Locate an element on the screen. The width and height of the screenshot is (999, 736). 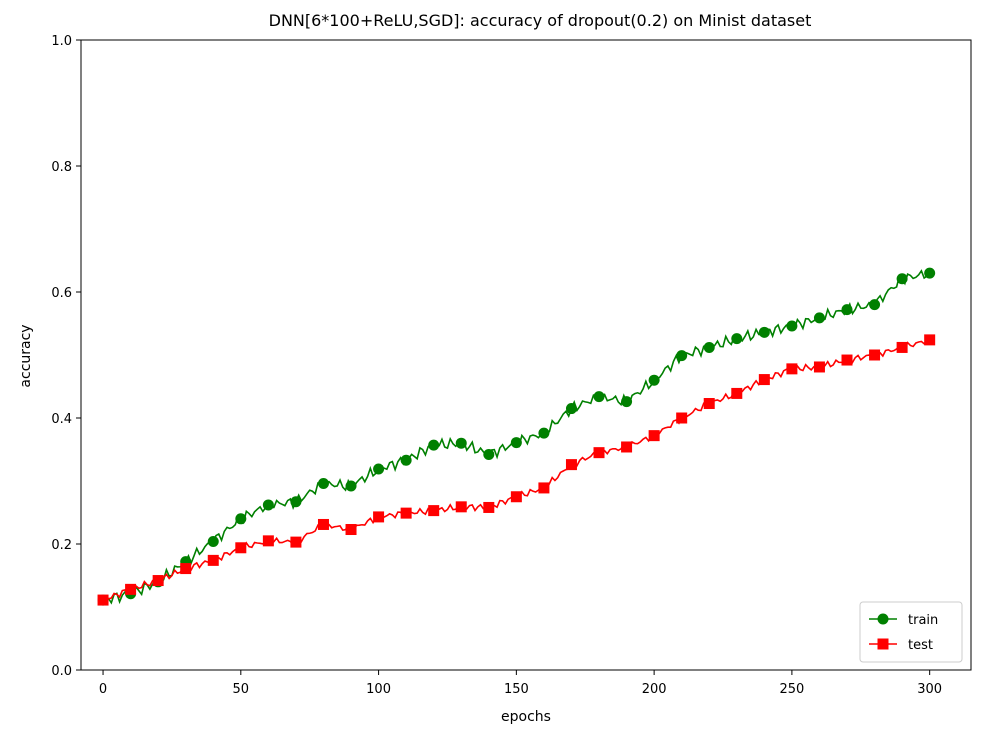
x-tick-label: 300 is located at coordinates (929, 689).